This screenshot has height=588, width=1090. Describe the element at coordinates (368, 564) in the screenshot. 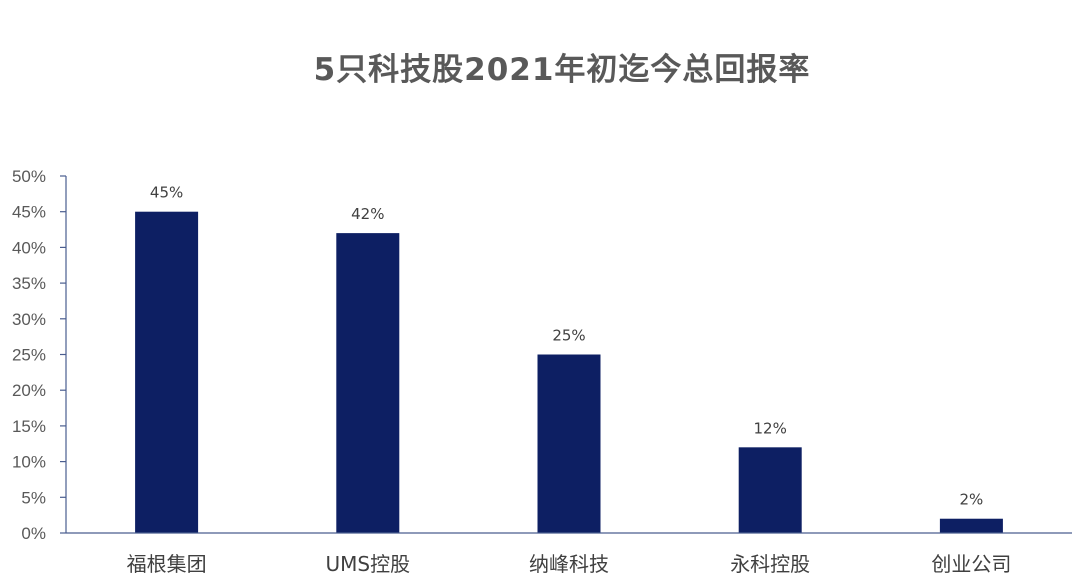

I see `category-label: UMS控股` at that location.